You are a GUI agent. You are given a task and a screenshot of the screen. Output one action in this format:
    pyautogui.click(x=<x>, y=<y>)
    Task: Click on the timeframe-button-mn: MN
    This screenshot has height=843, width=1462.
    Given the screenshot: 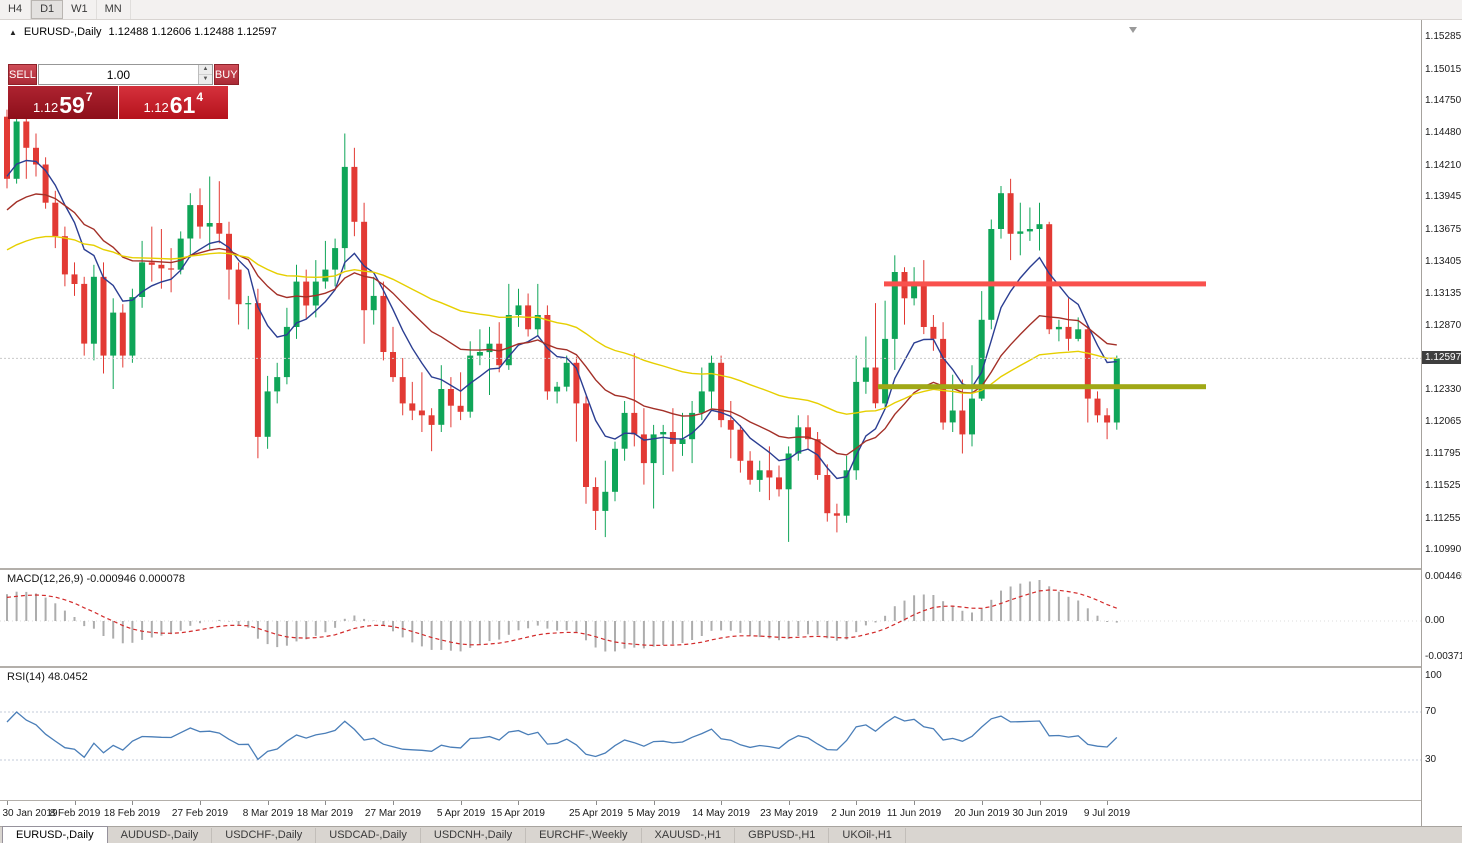 What is the action you would take?
    pyautogui.click(x=114, y=9)
    